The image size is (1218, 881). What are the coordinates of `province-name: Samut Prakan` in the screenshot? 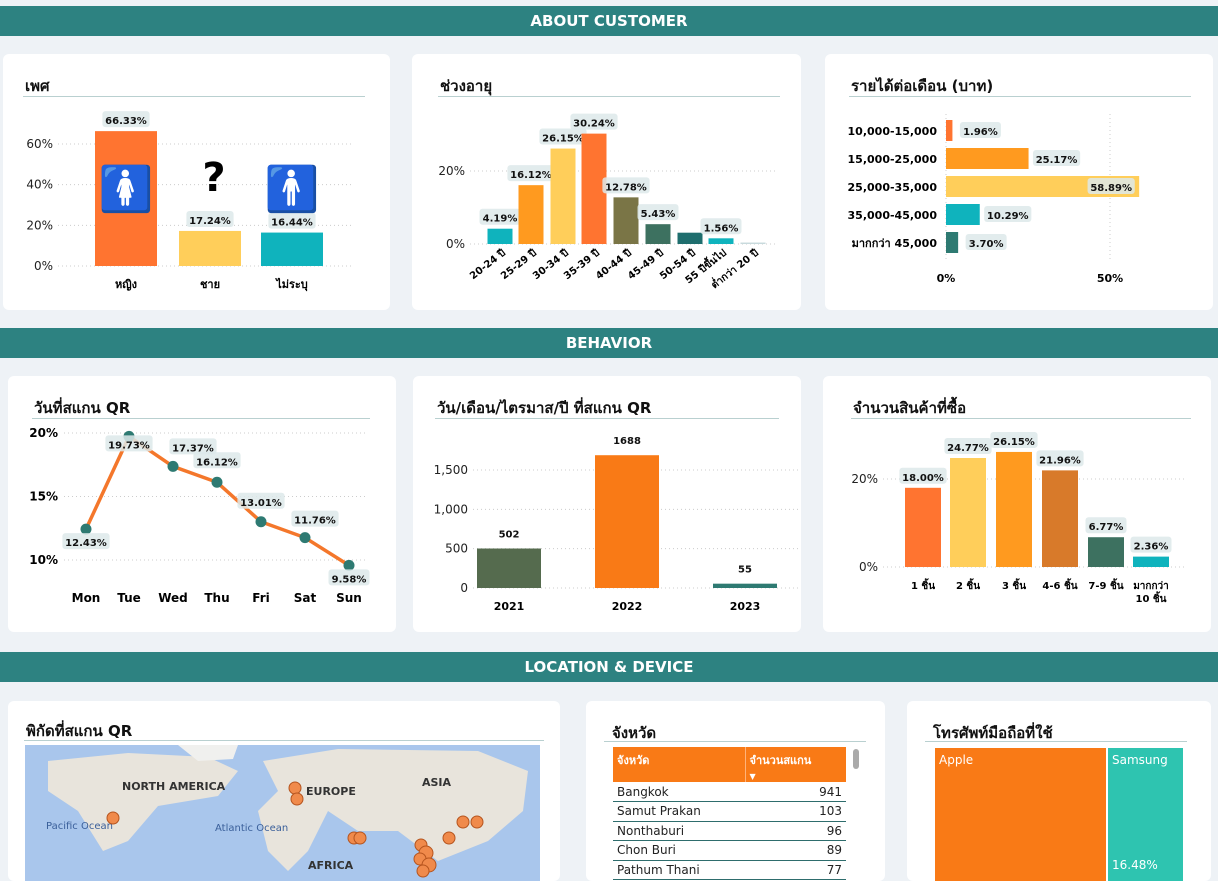 It's located at (679, 811).